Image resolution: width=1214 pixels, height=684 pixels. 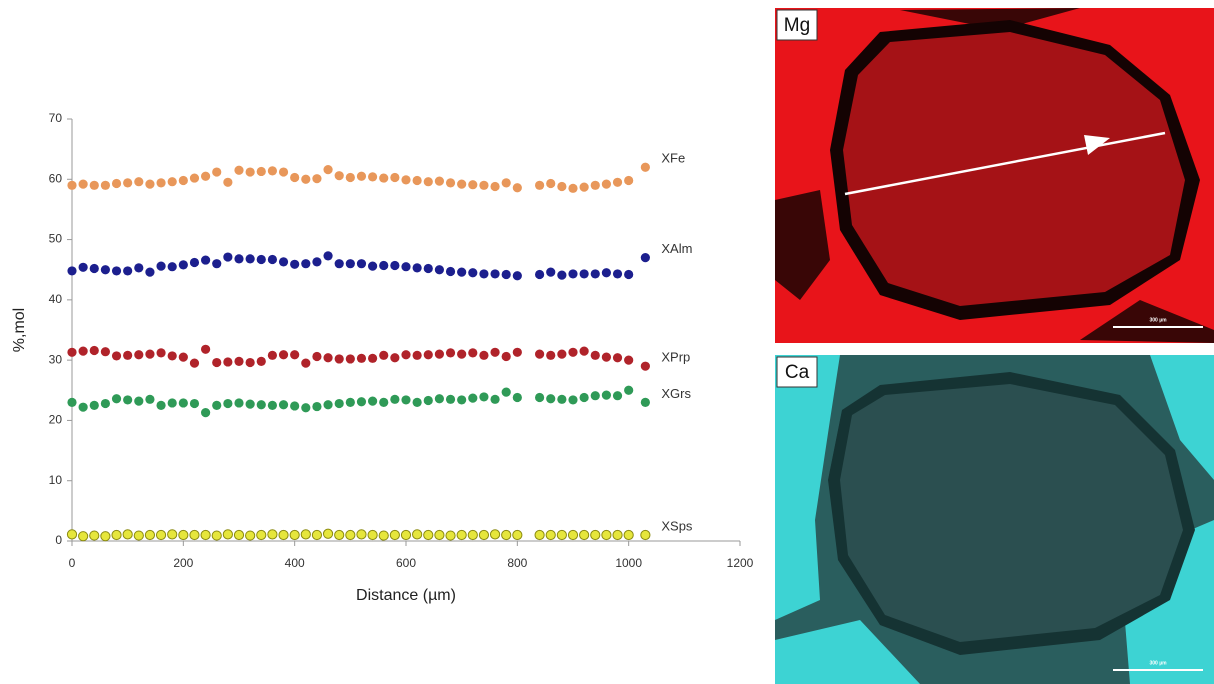 I want to click on map-label: Mg, so click(x=797, y=25).